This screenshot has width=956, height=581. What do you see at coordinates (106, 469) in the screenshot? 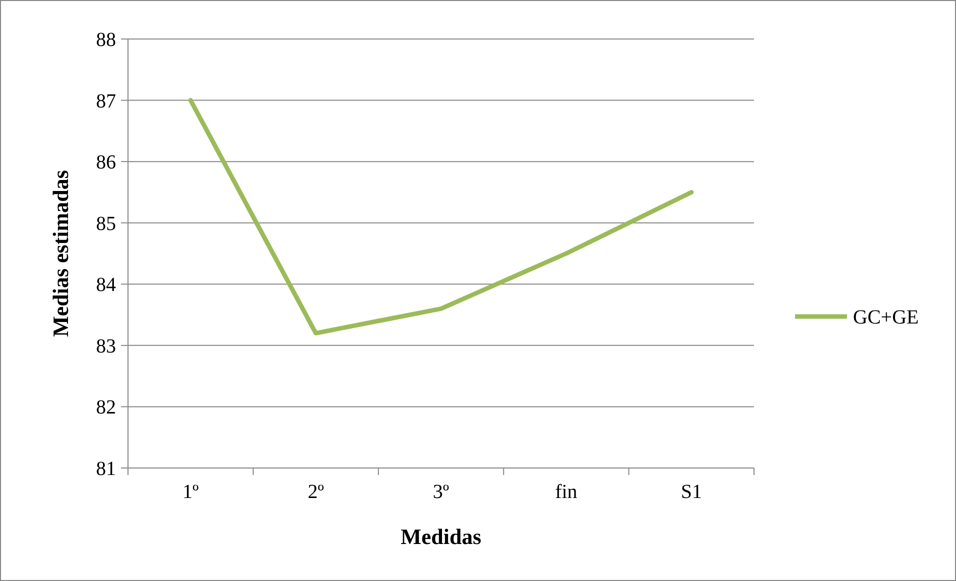
I see `y-tick-label: 81` at bounding box center [106, 469].